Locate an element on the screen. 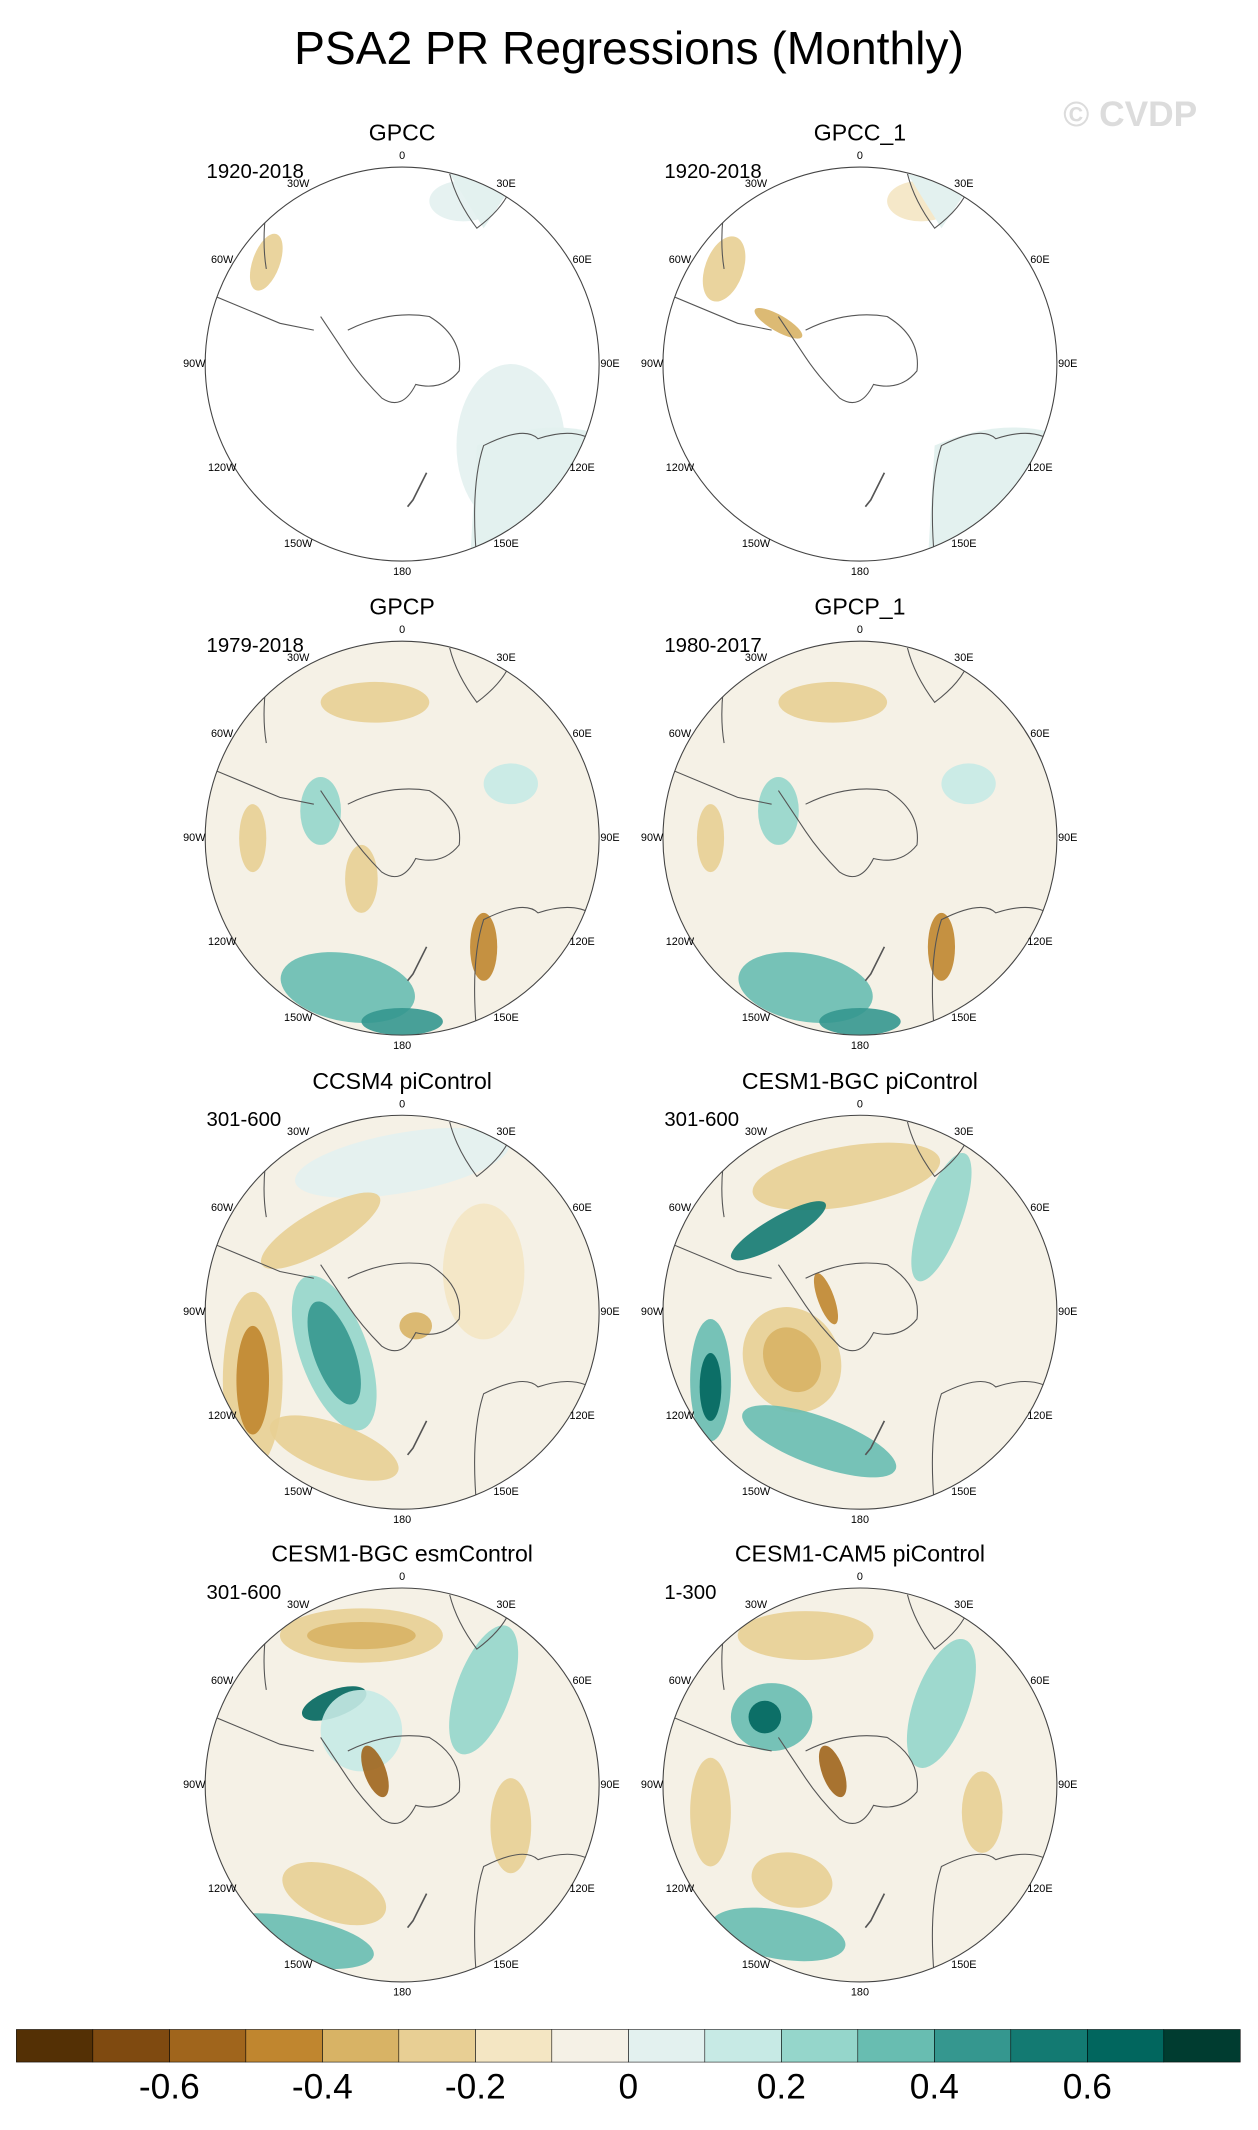 This screenshot has height=2130, width=1258. map is located at coordinates (402, 364).